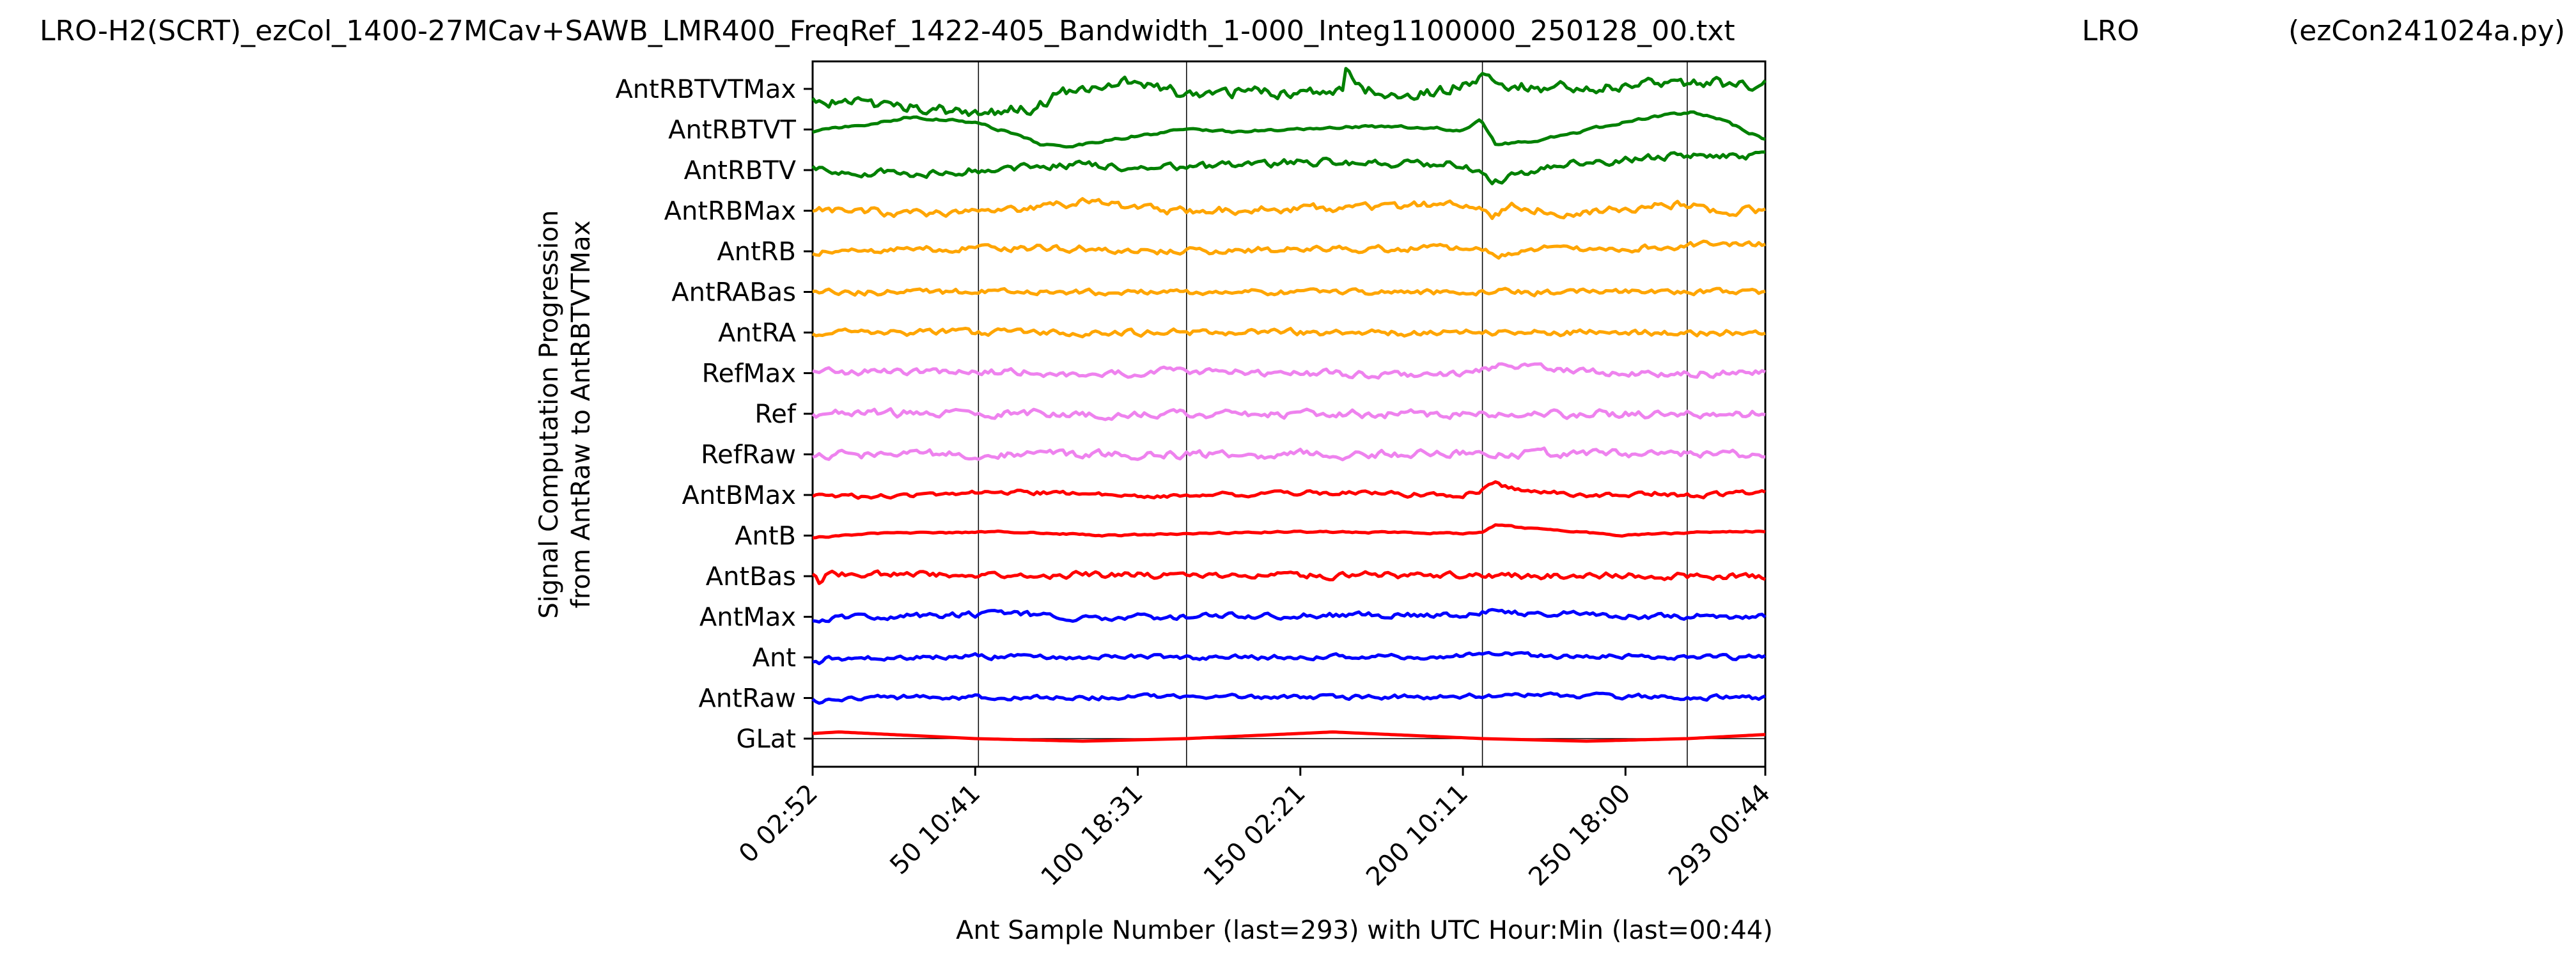 This screenshot has height=965, width=2576. I want to click on series-line-RefMax, so click(1289, 371).